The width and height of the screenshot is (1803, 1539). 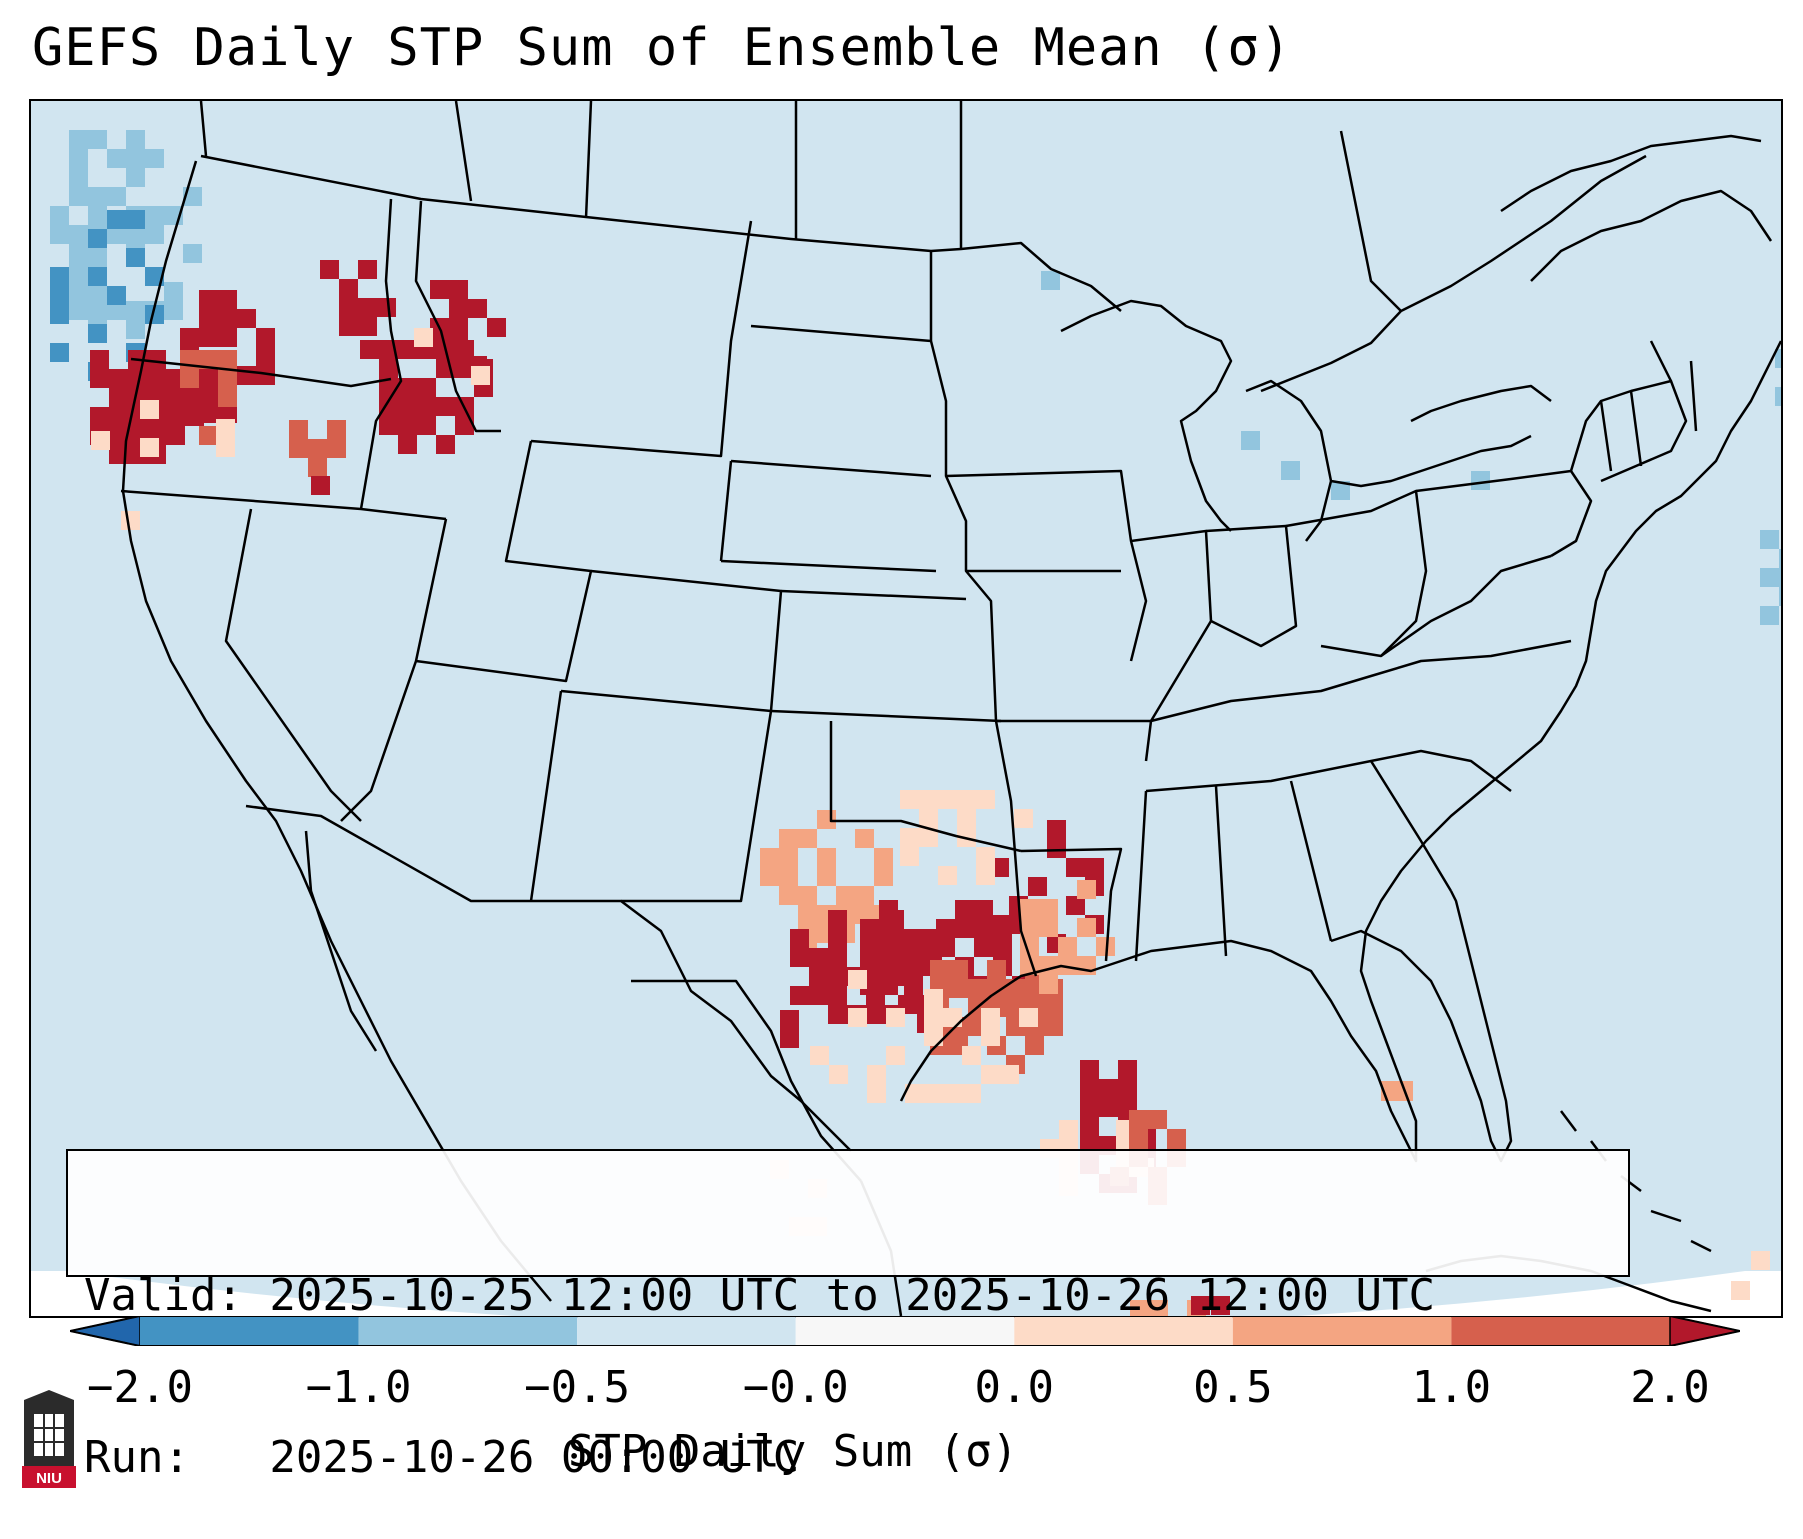 I want to click on ms-al-ga, so click(x=1293, y=861).